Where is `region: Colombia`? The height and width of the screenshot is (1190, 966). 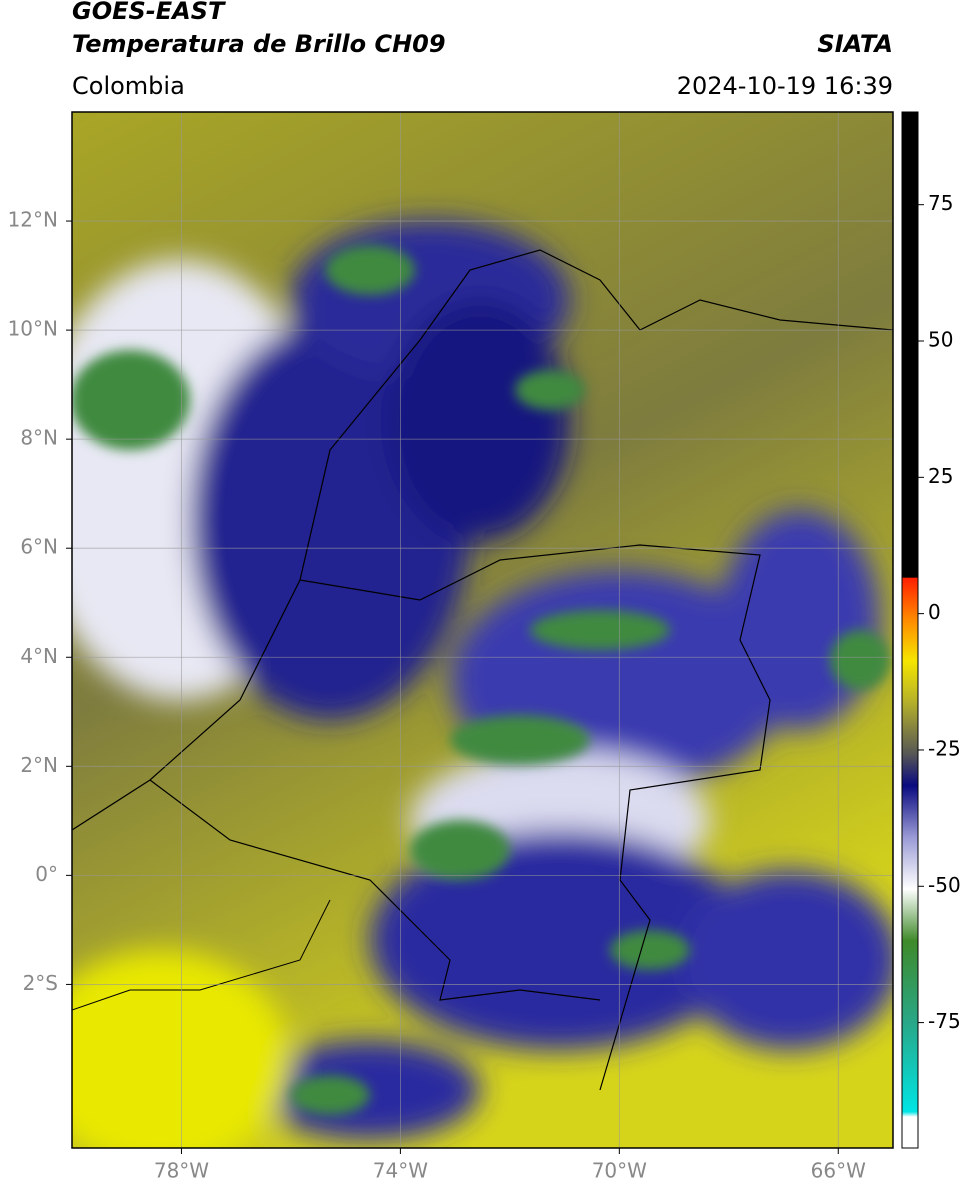 region: Colombia is located at coordinates (128, 86).